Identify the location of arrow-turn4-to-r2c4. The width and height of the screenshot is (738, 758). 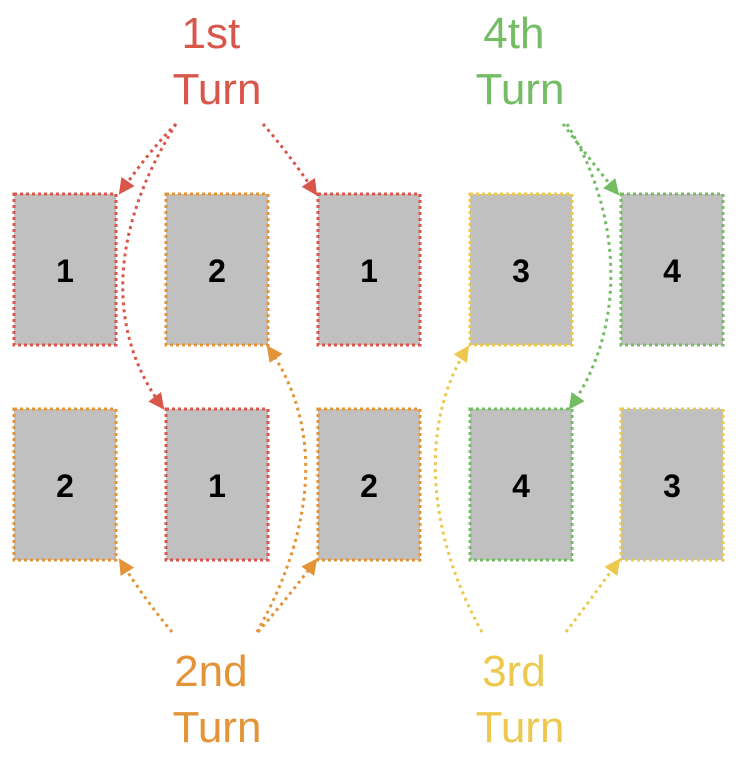
(589, 266).